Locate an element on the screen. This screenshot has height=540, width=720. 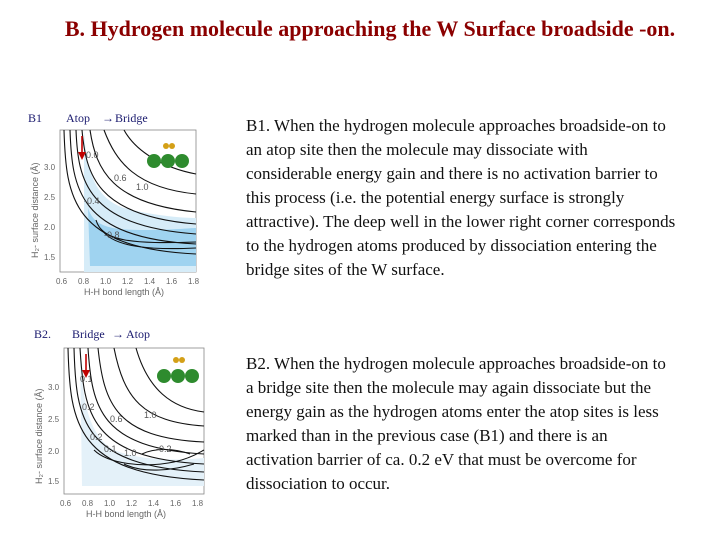
b1-xtick: 1.0 is located at coordinates (106, 281).